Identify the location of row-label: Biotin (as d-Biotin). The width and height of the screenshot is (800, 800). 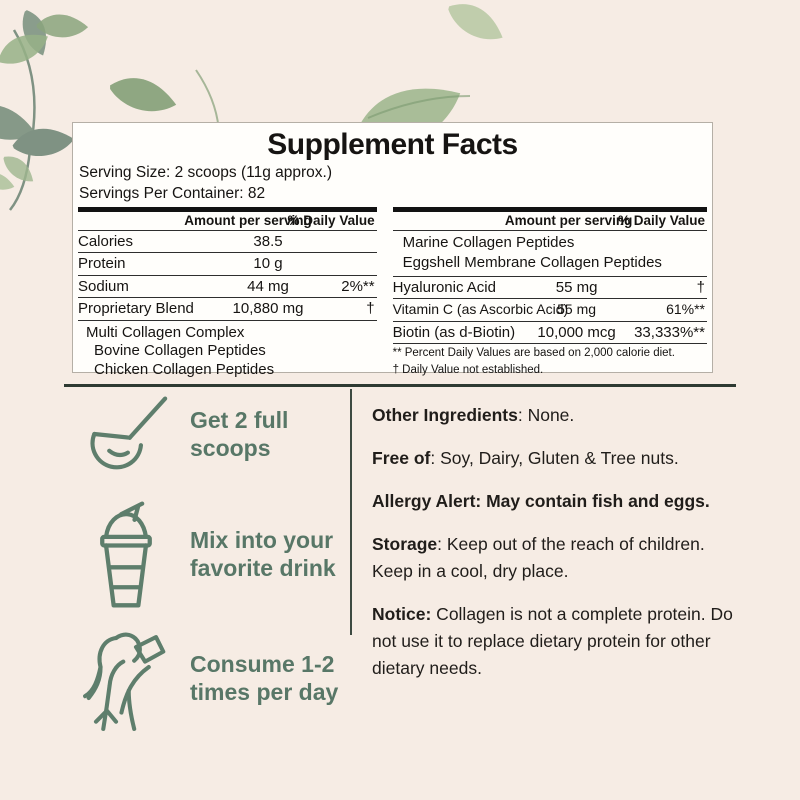
(454, 332).